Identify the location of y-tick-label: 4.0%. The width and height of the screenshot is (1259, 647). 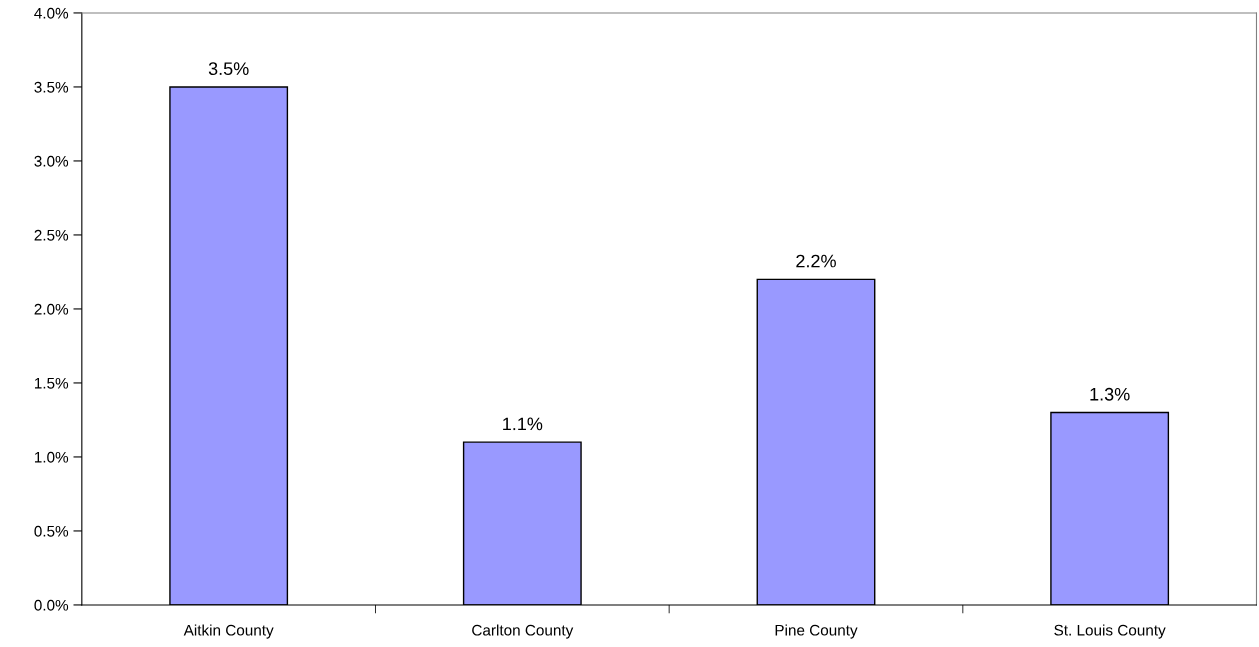
(51, 13).